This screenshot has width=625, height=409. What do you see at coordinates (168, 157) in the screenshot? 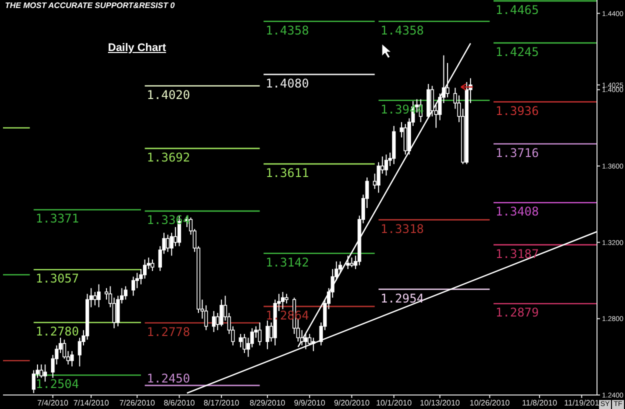
I see `series-label: 1.3692` at bounding box center [168, 157].